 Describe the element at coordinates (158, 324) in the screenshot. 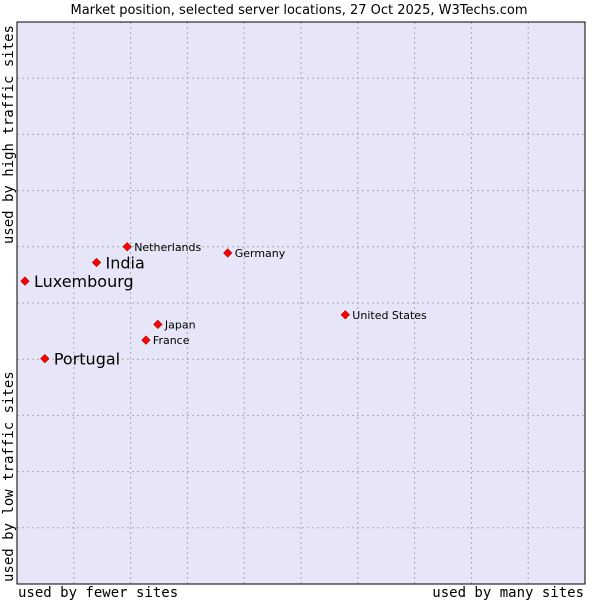

I see `point-marker-japan` at that location.